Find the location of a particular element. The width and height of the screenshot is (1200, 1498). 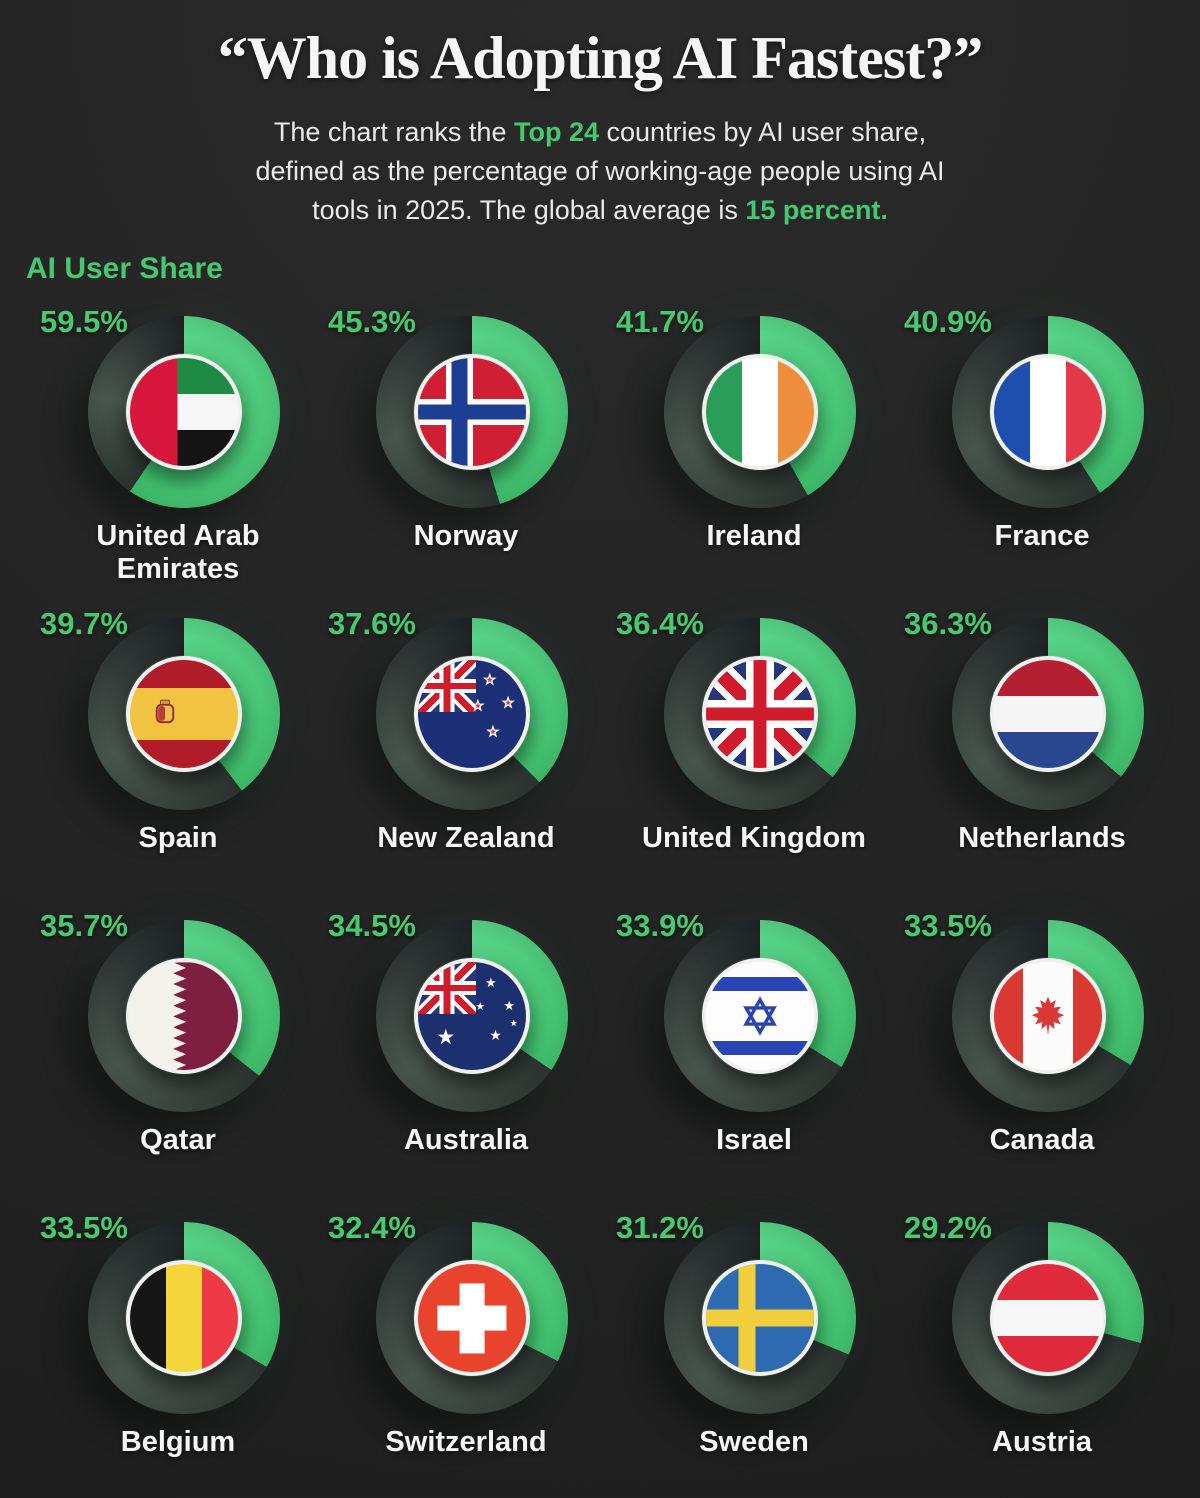

france-flag-icon is located at coordinates (1048, 412).